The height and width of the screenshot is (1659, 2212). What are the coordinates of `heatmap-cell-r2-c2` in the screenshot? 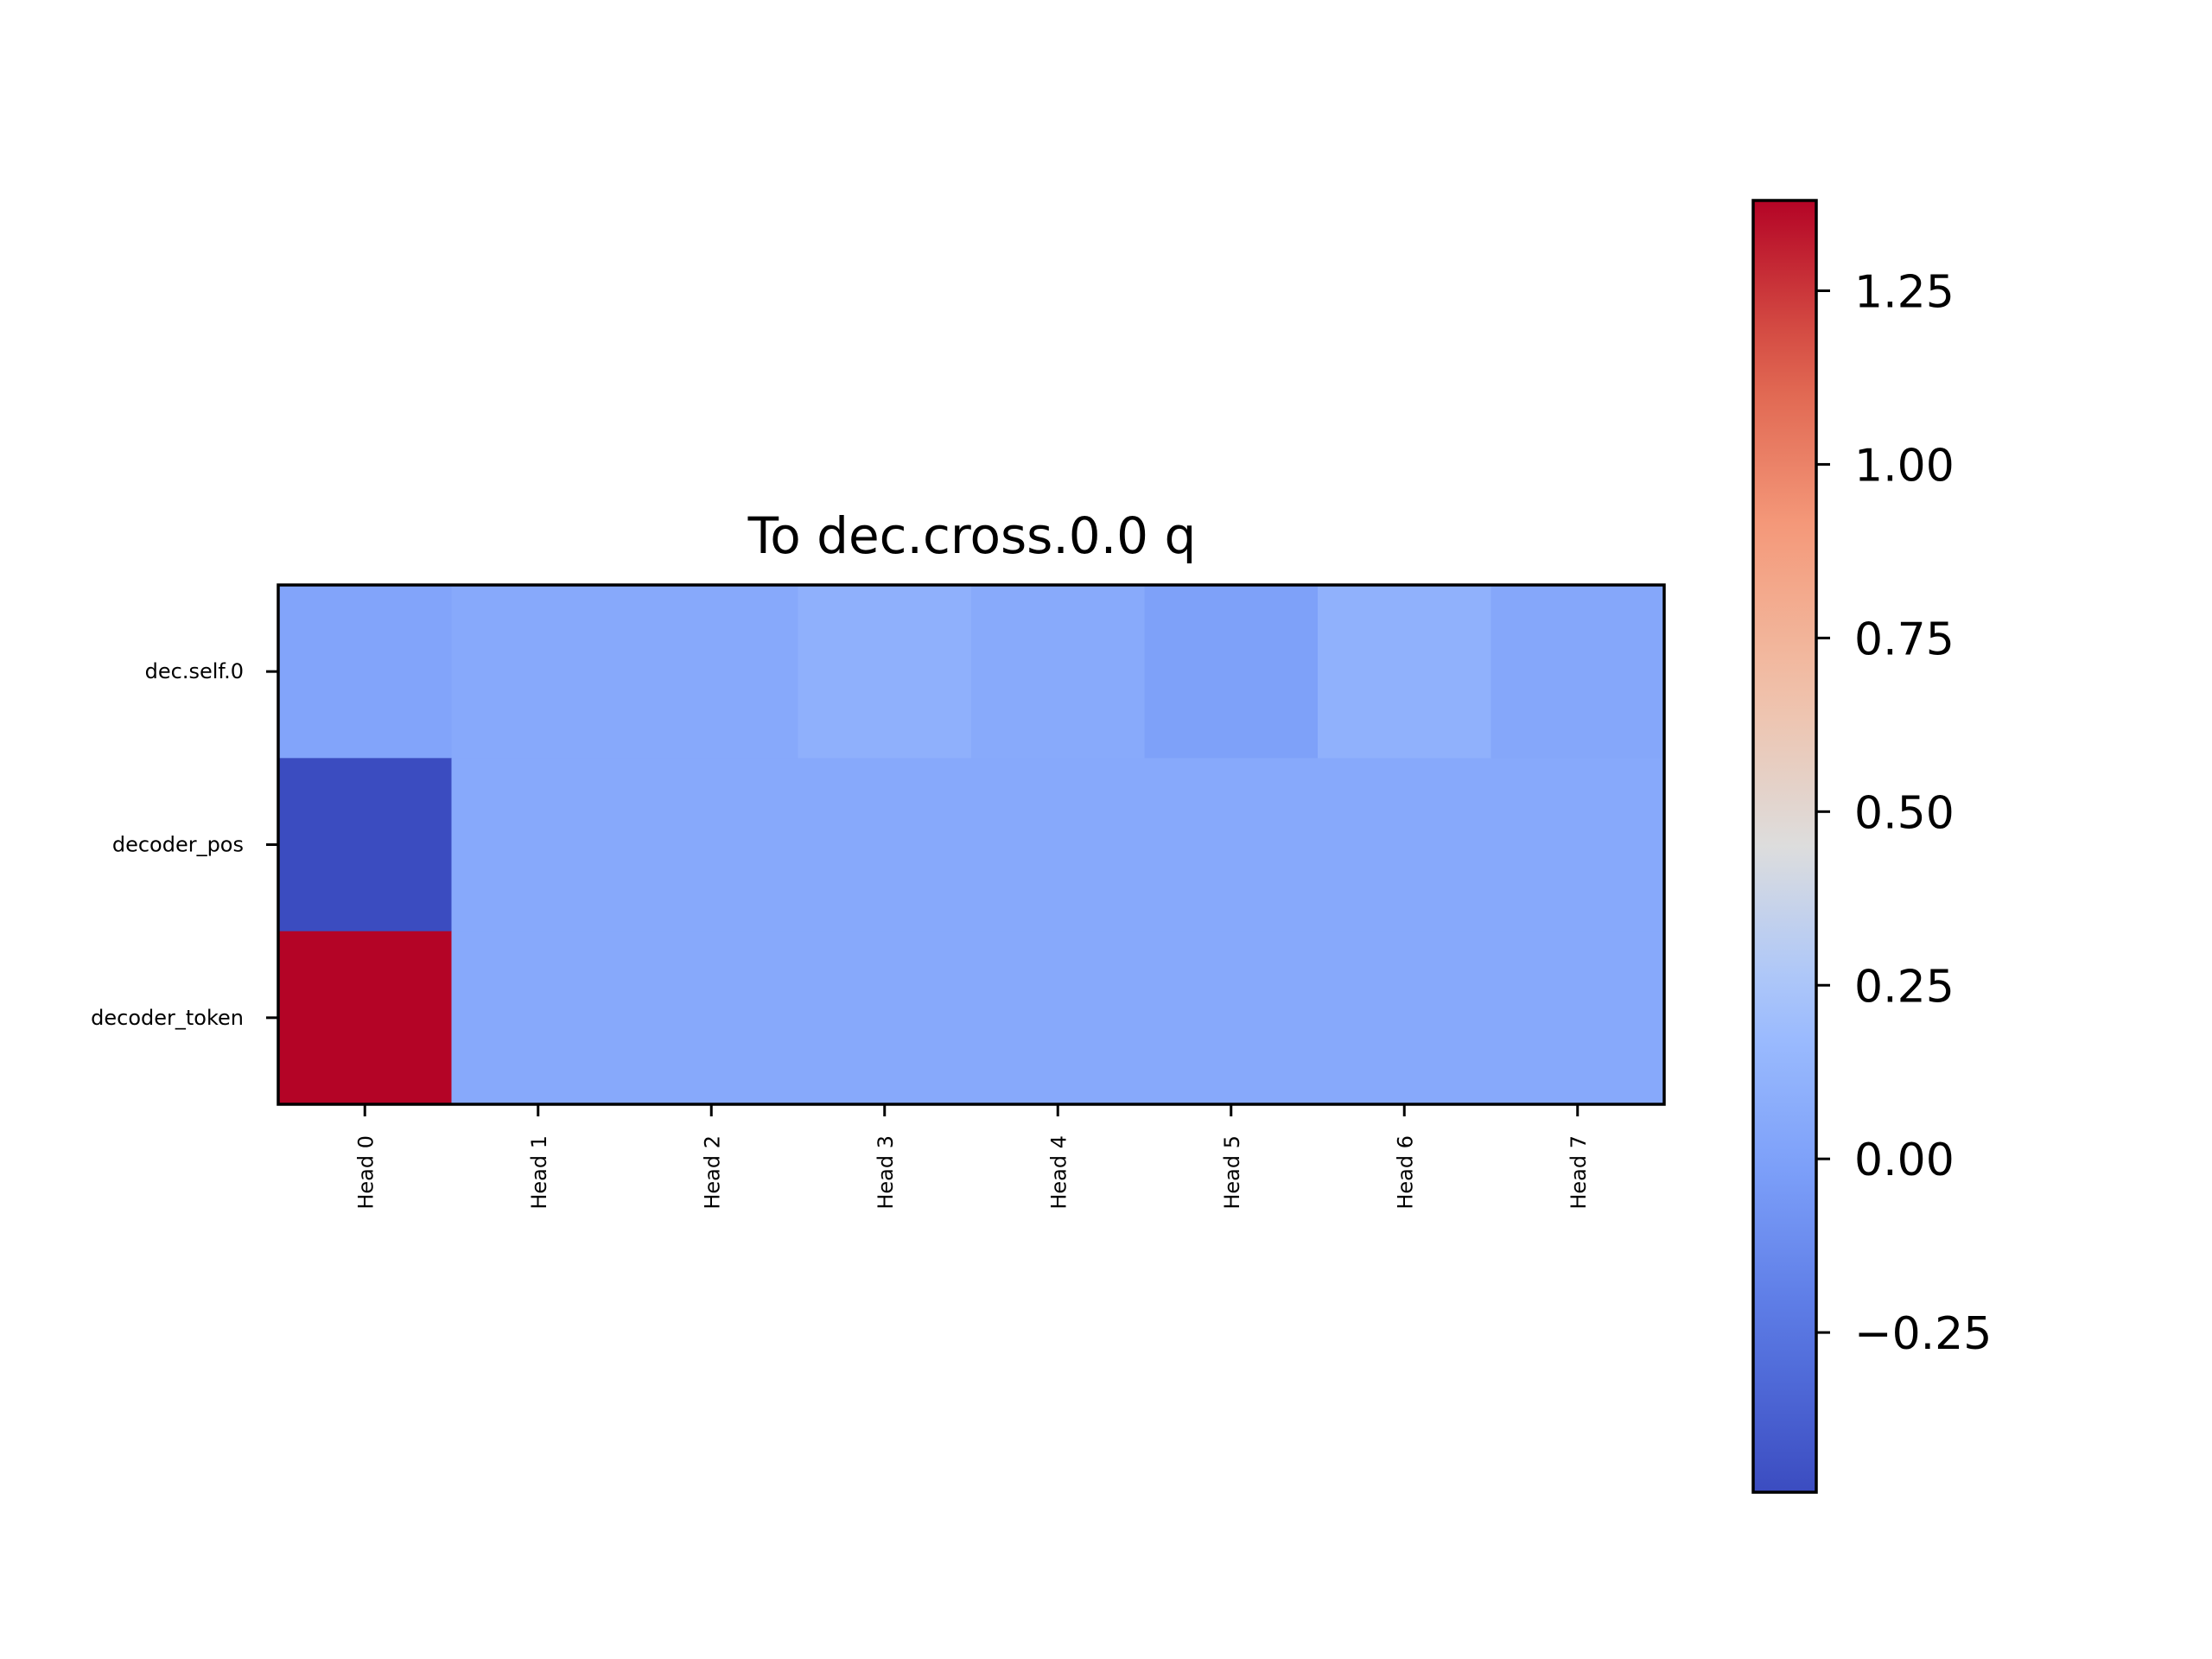 It's located at (711, 1018).